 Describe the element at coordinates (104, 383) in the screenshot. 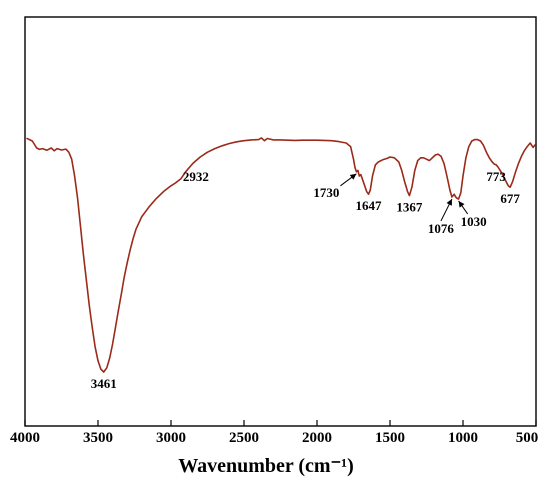

I see `peak-label-3461: 3461` at that location.